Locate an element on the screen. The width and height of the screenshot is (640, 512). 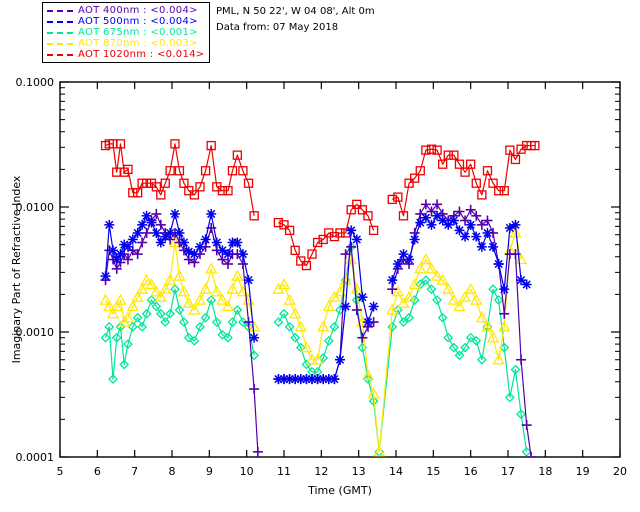
y-tick-label-0.0100: 0.0100 is located at coordinates (35, 207).